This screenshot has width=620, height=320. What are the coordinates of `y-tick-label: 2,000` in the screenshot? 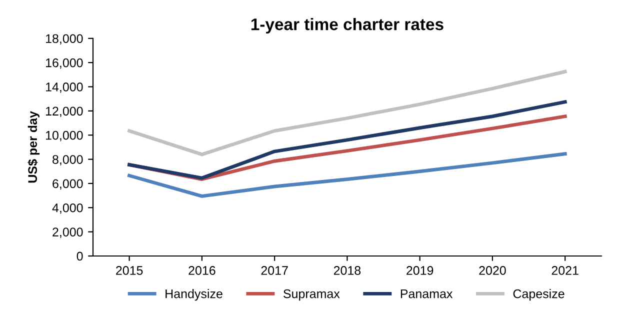 It's located at (67, 233).